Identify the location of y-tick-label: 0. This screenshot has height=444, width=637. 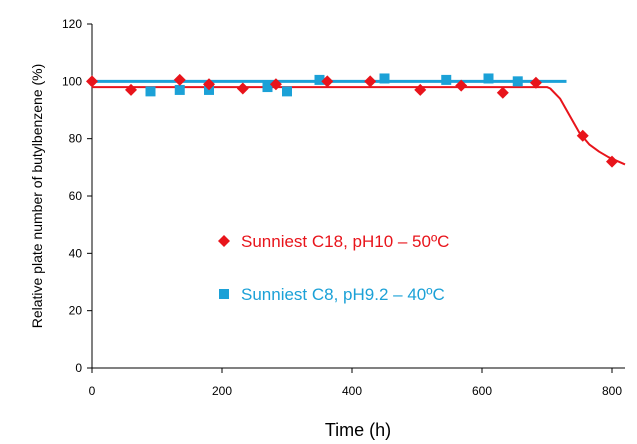
(78, 368).